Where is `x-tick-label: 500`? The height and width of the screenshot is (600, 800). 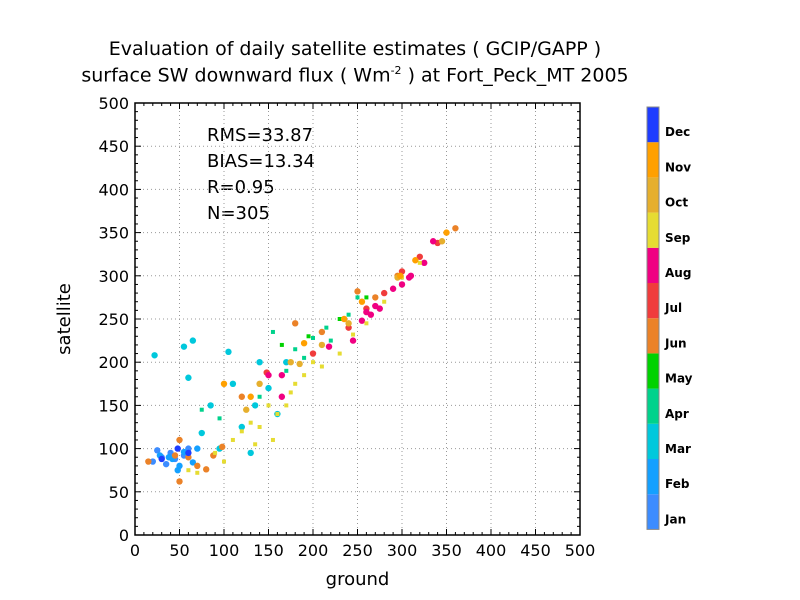 x-tick-label: 500 is located at coordinates (580, 550).